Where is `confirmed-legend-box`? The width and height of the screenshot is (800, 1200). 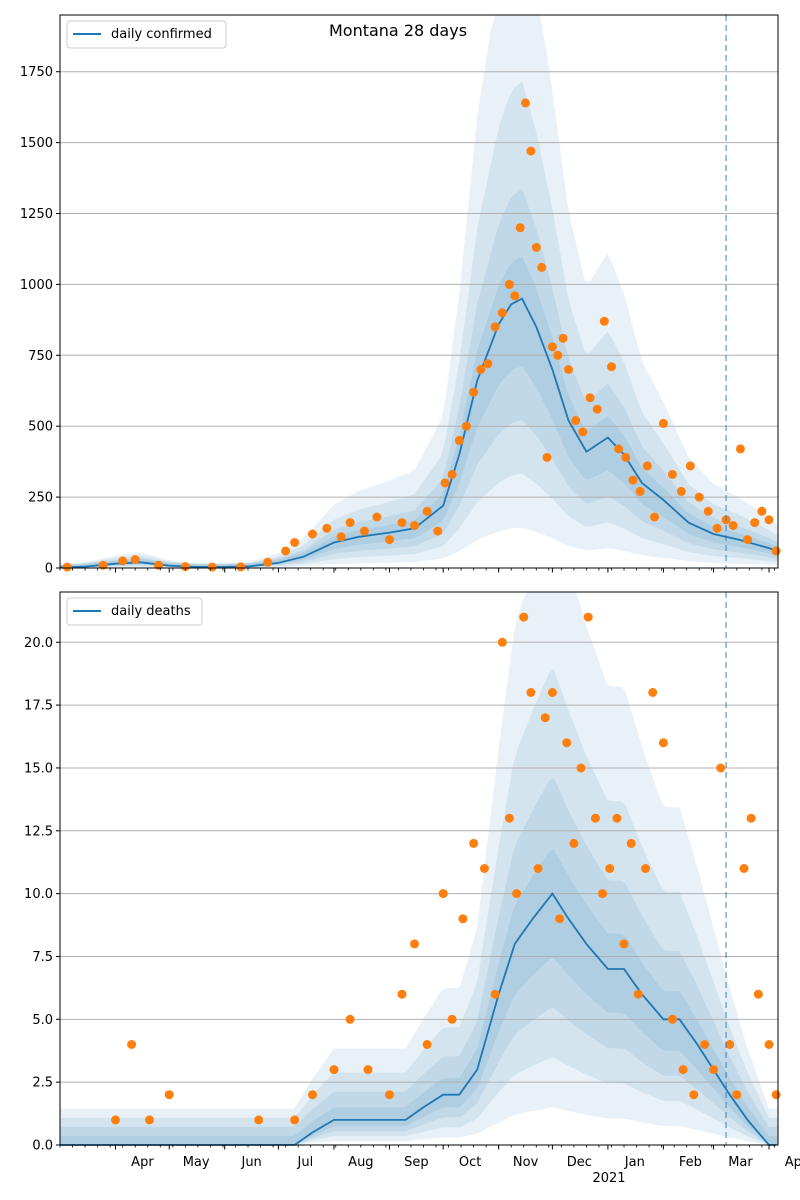 confirmed-legend-box is located at coordinates (146, 34).